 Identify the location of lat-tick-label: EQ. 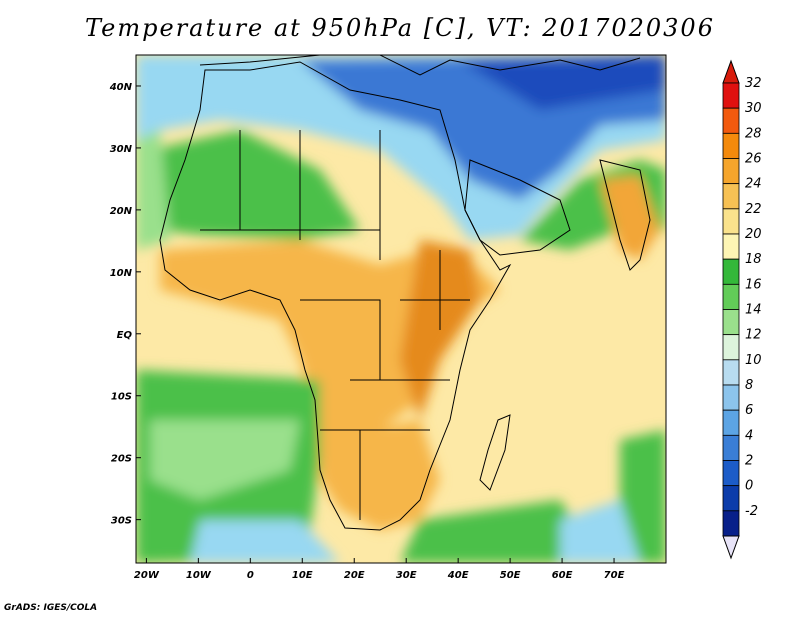
(125, 335).